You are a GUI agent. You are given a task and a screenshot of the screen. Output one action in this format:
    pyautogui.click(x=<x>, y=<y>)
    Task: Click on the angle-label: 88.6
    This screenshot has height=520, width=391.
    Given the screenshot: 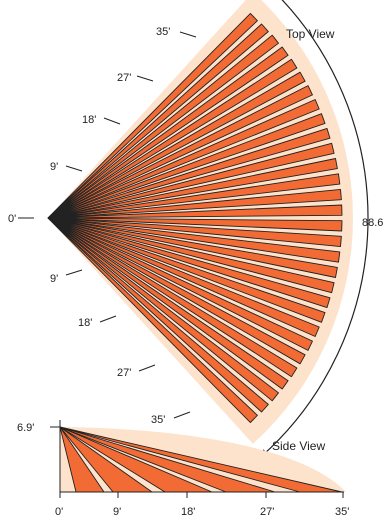 What is the action you would take?
    pyautogui.click(x=372, y=223)
    